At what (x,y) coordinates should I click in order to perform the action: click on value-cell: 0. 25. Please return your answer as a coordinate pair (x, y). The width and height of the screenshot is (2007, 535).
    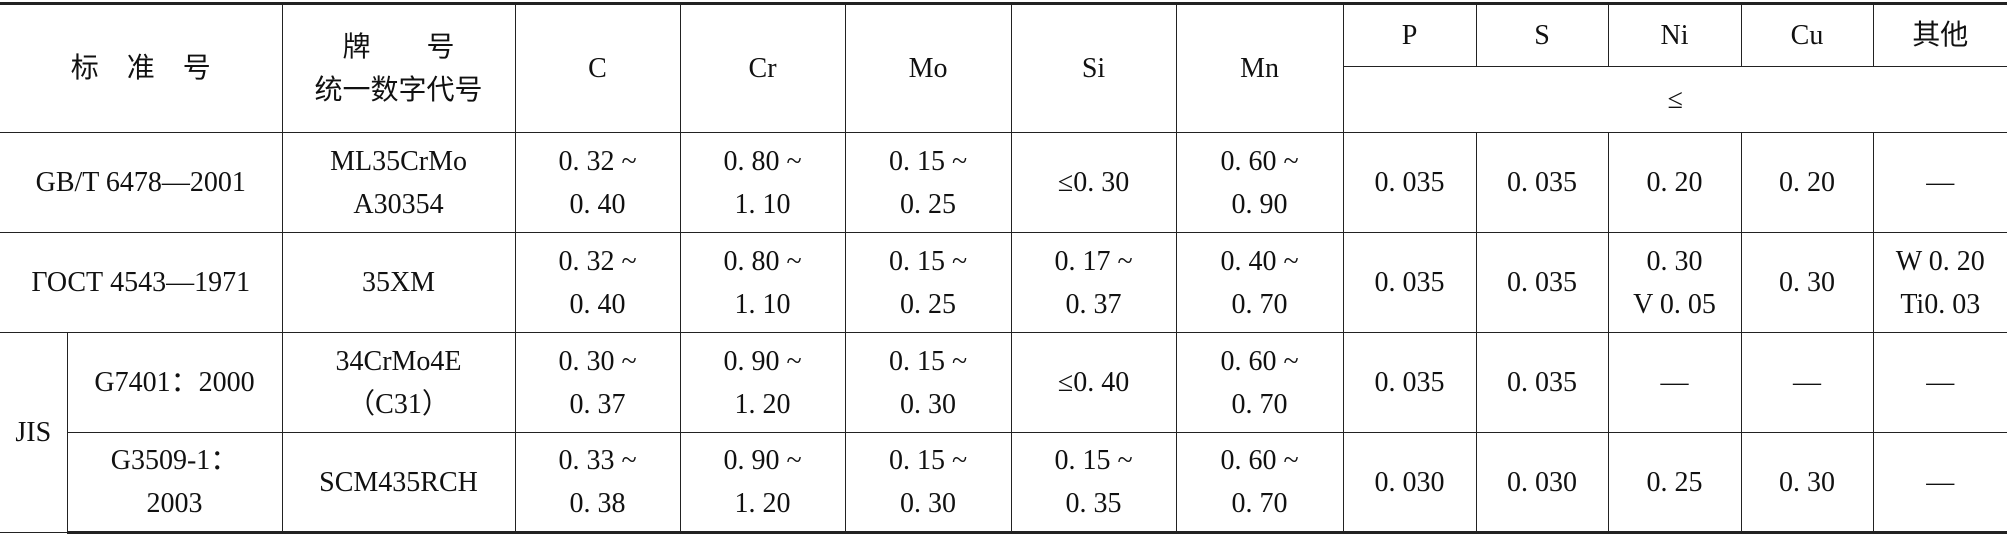
    Looking at the image, I should click on (1674, 483).